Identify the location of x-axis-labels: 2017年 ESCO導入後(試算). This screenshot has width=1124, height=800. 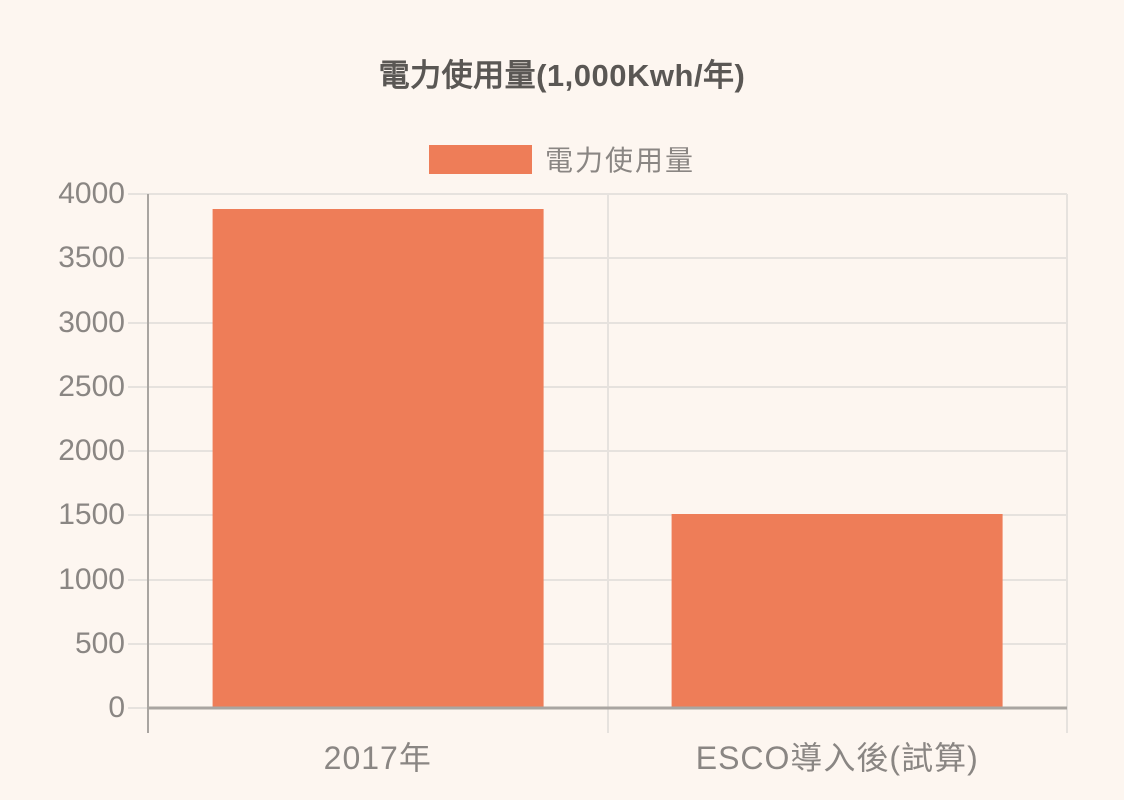
(607, 755).